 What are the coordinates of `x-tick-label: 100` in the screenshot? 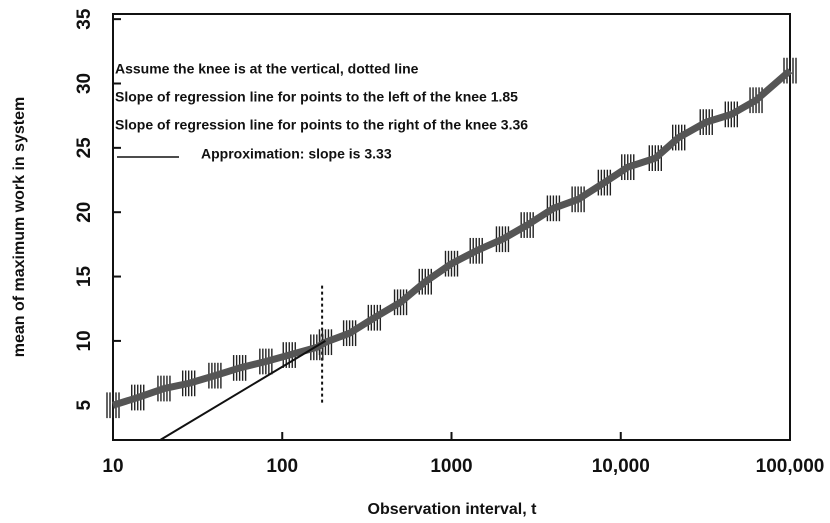 It's located at (282, 466).